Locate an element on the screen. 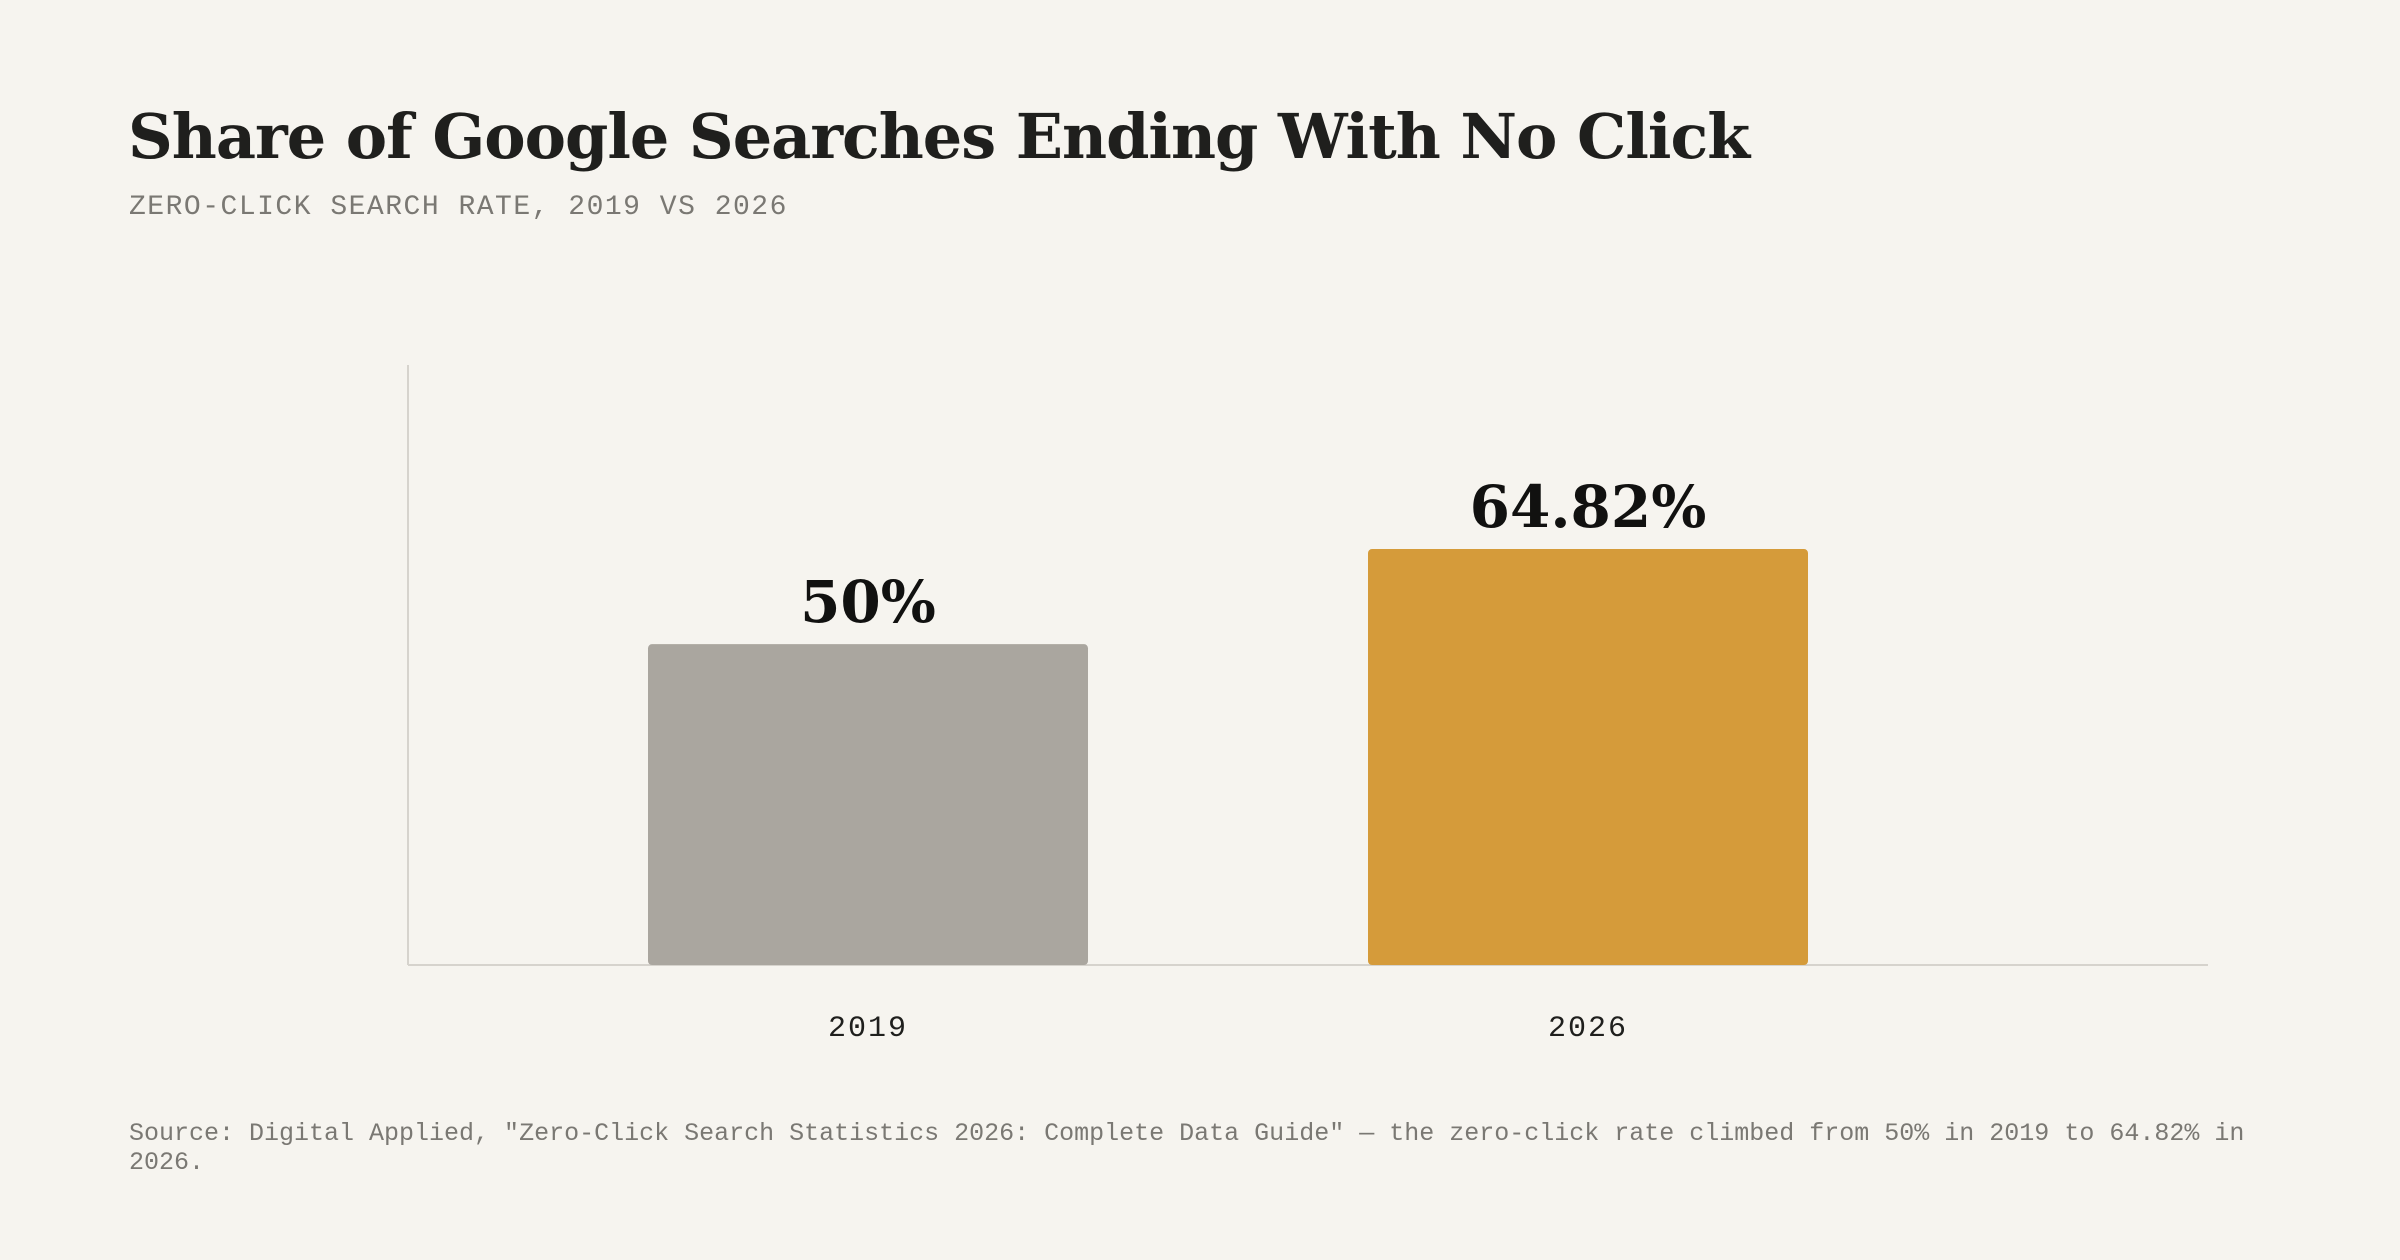  value-label-2026: 64.82% is located at coordinates (1588, 507).